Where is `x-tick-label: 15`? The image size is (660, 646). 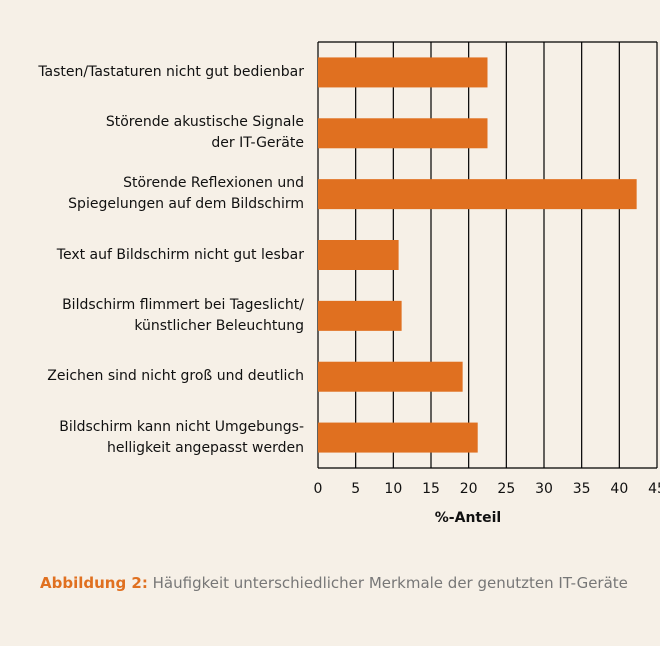 x-tick-label: 15 is located at coordinates (431, 489).